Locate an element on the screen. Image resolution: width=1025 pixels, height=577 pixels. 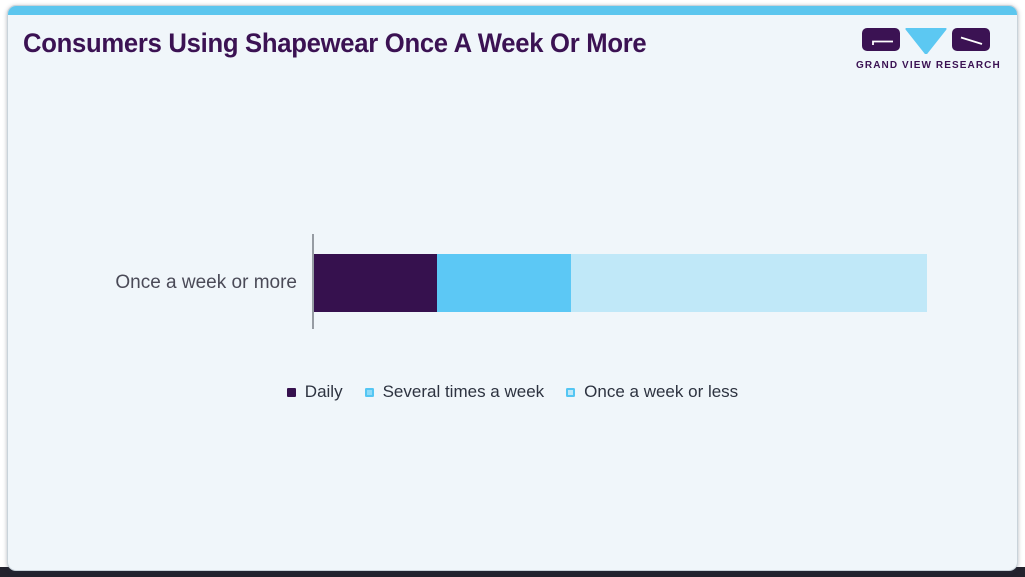
page-bottom-strip is located at coordinates (512, 572).